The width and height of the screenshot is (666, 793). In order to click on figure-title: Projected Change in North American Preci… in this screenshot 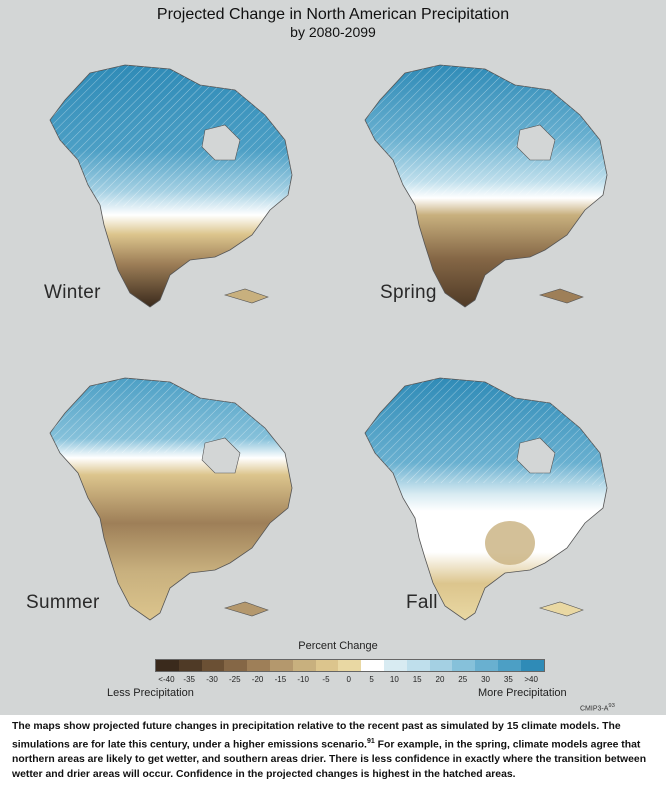, I will do `click(333, 14)`.